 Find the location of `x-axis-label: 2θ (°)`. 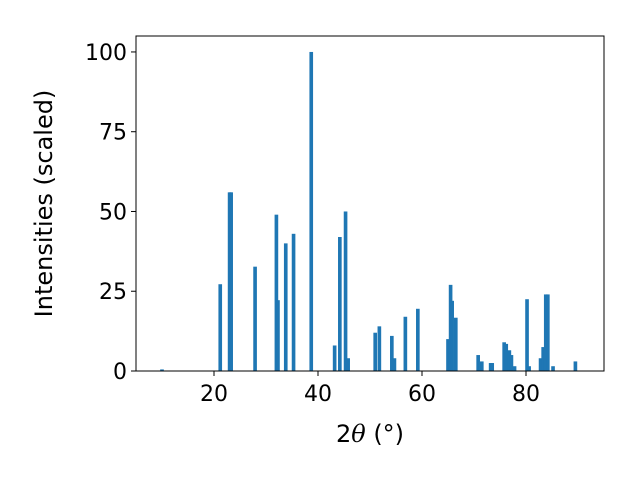

x-axis-label: 2θ (°) is located at coordinates (370, 434).